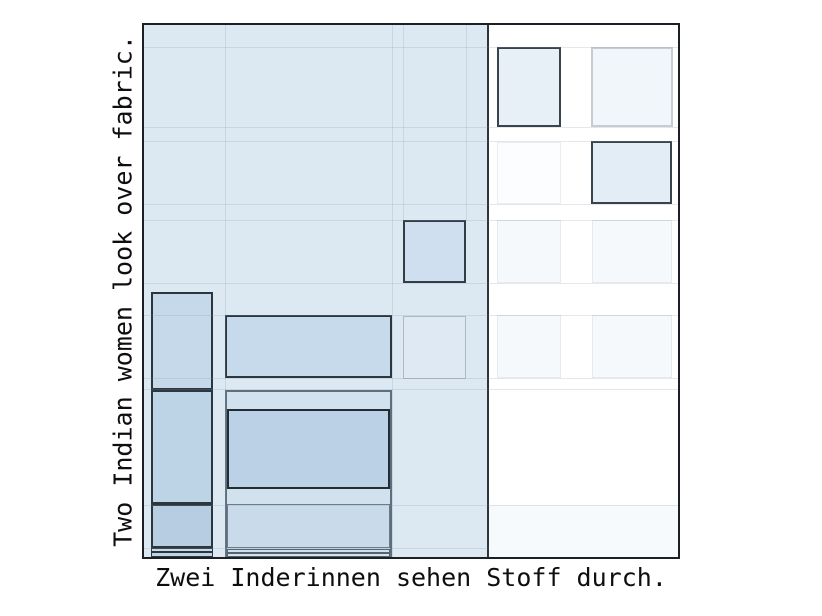 This screenshot has height=616, width=822. I want to click on align-rect-row4-col2, so click(308, 346).